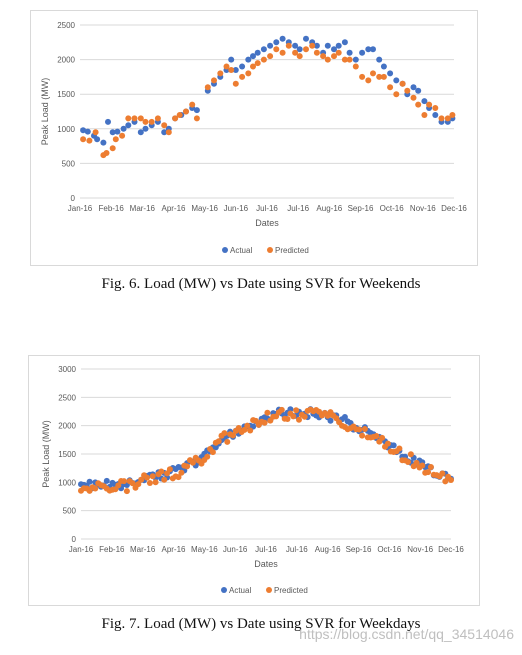 The image size is (522, 655). Describe the element at coordinates (236, 208) in the screenshot. I see `x-tick-label: Jun-16` at that location.